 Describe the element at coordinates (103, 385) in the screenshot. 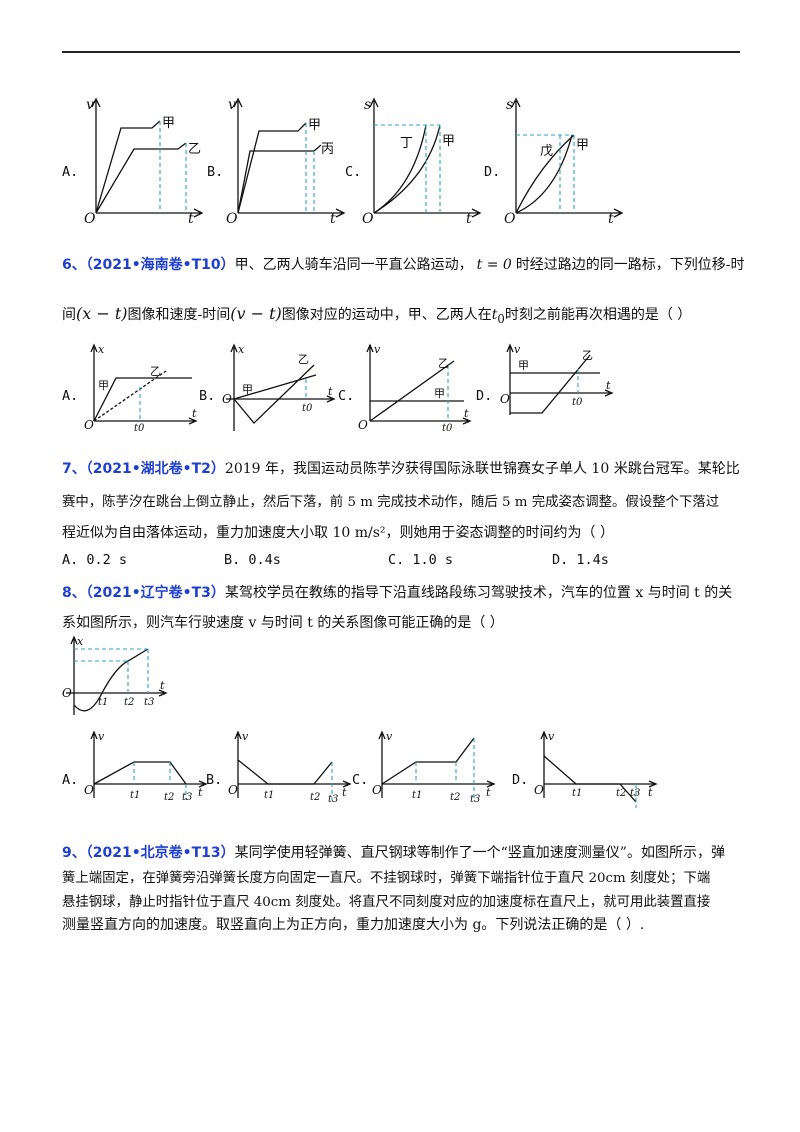

I see `q6a-curve-1: 甲` at that location.